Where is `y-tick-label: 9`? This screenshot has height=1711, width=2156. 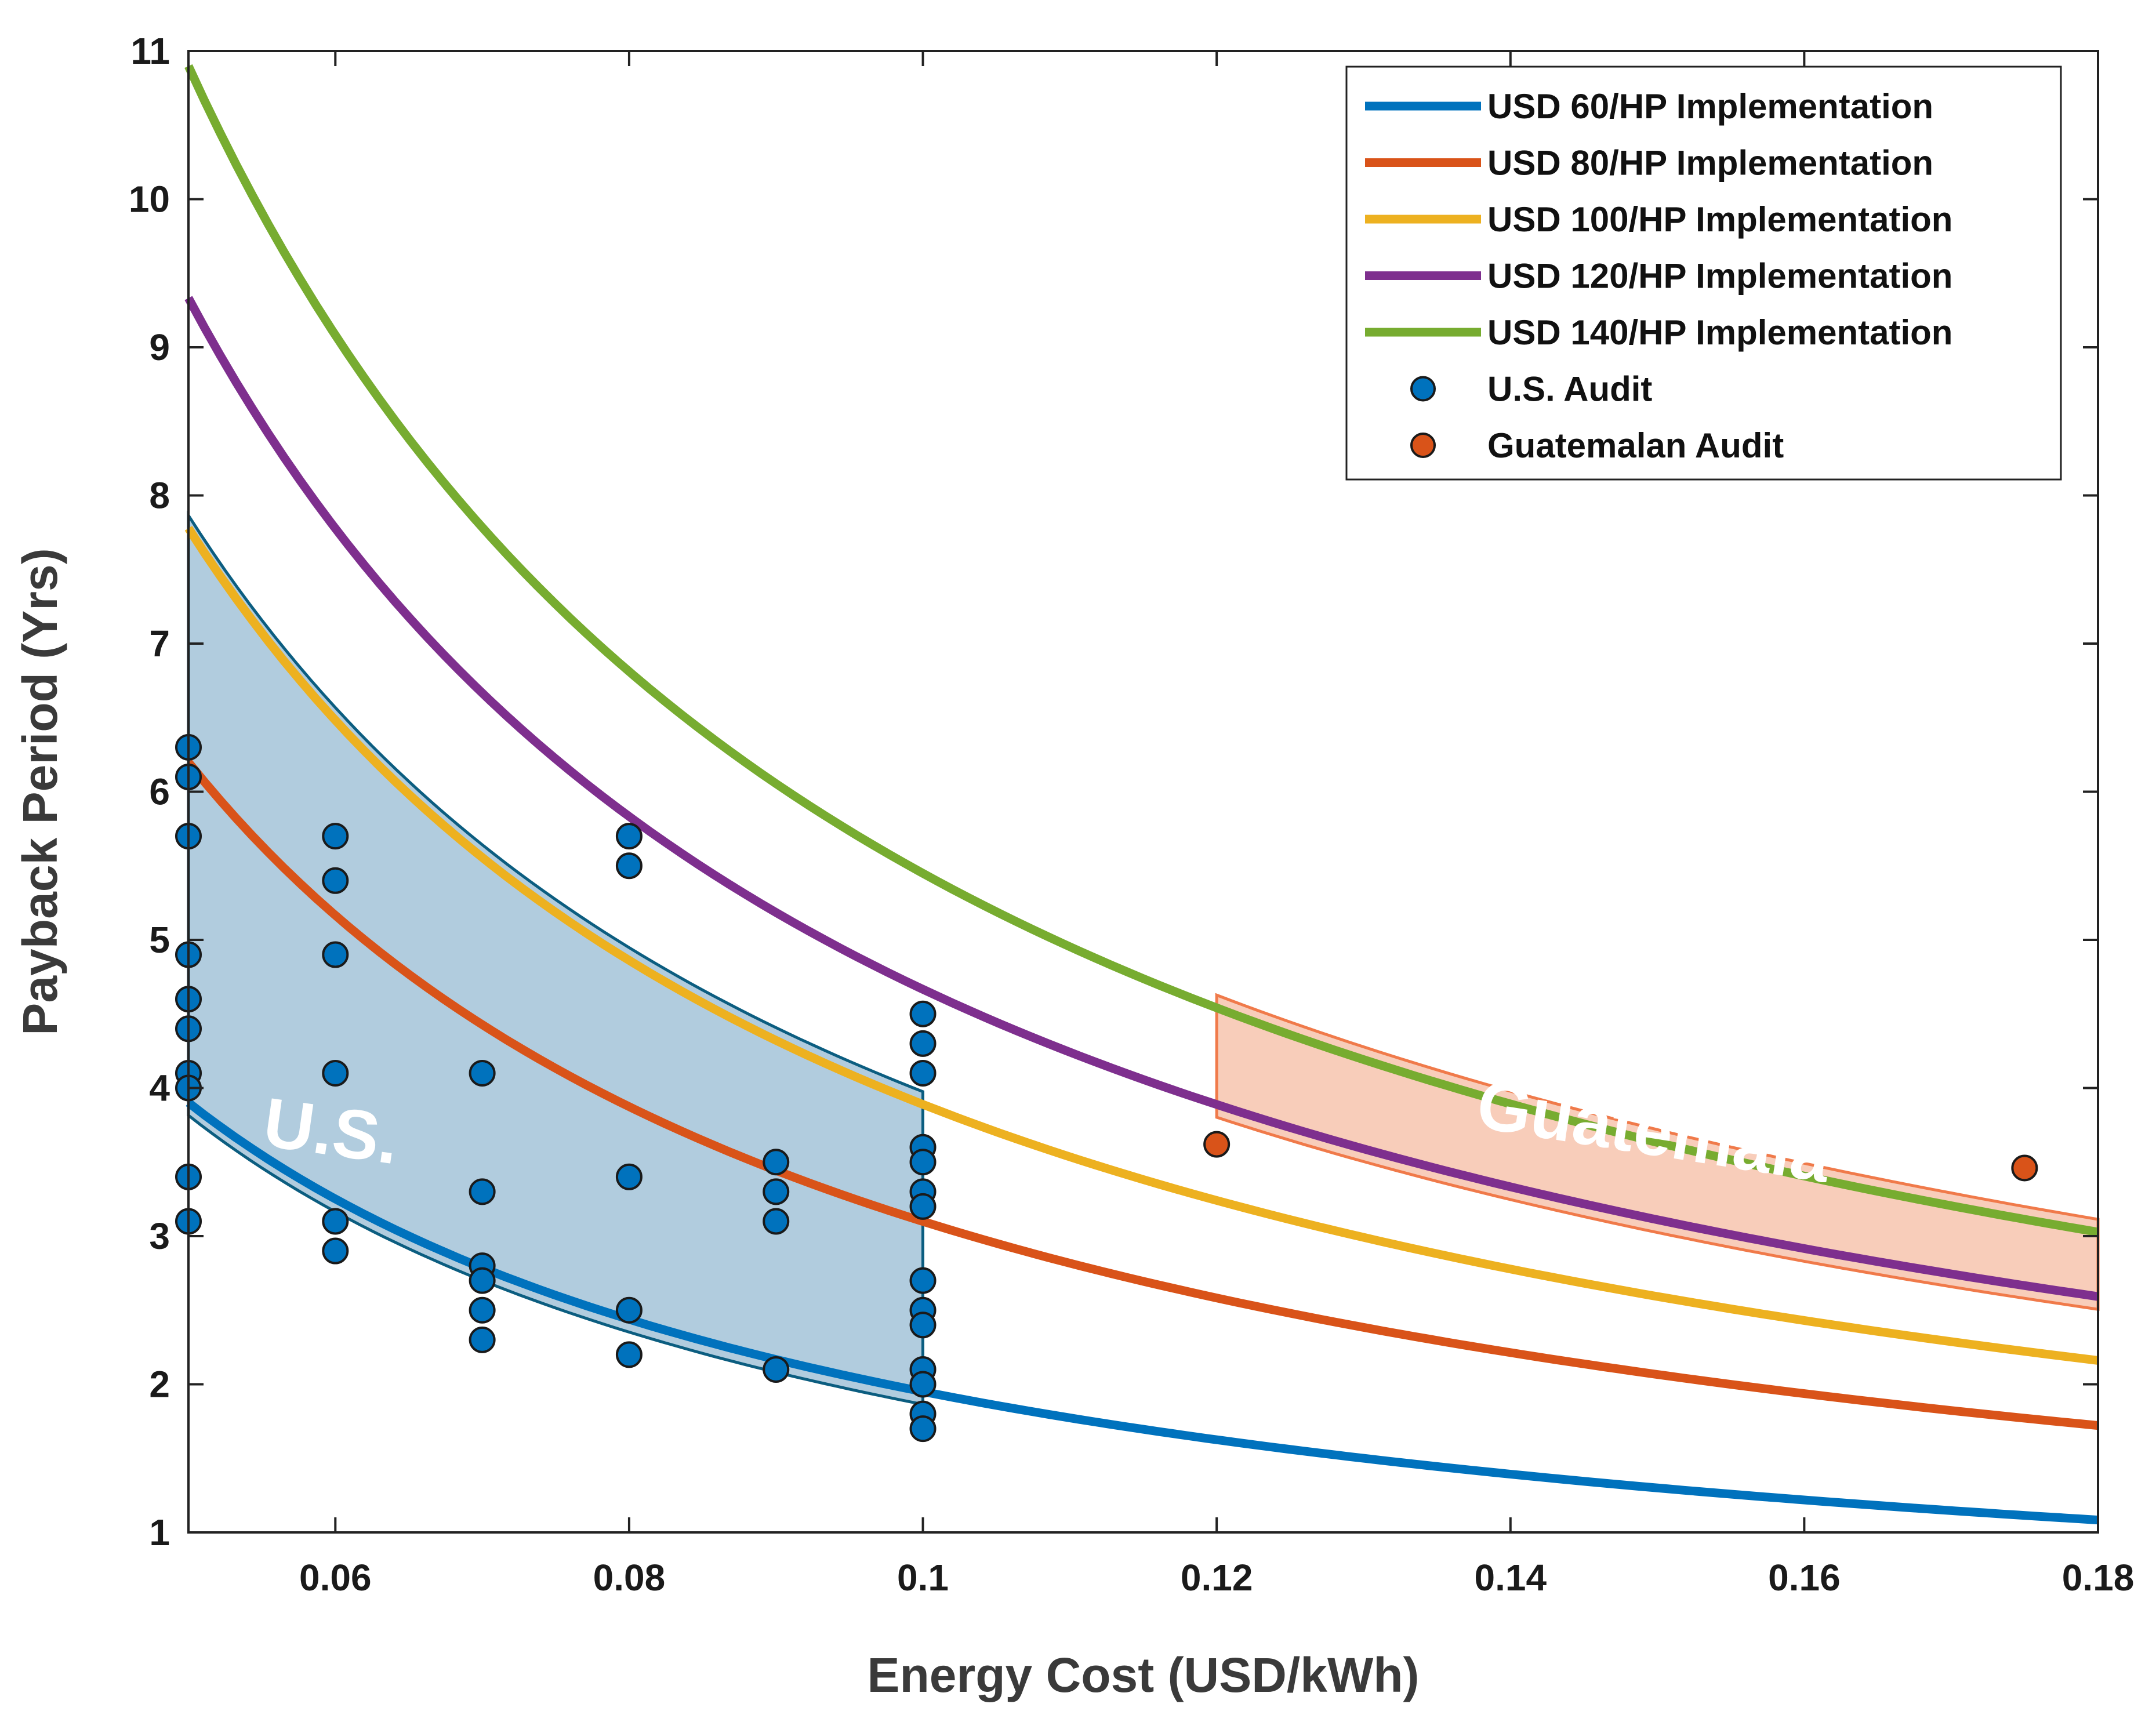 y-tick-label: 9 is located at coordinates (159, 347).